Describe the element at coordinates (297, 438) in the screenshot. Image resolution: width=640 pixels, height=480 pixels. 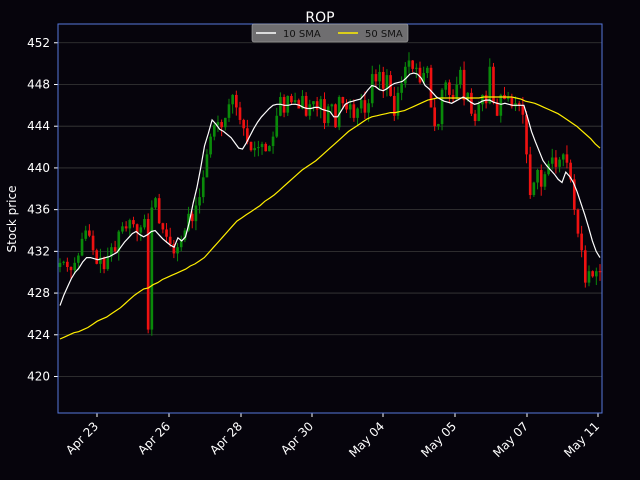
I see `x-tick-label: Apr 30` at that location.